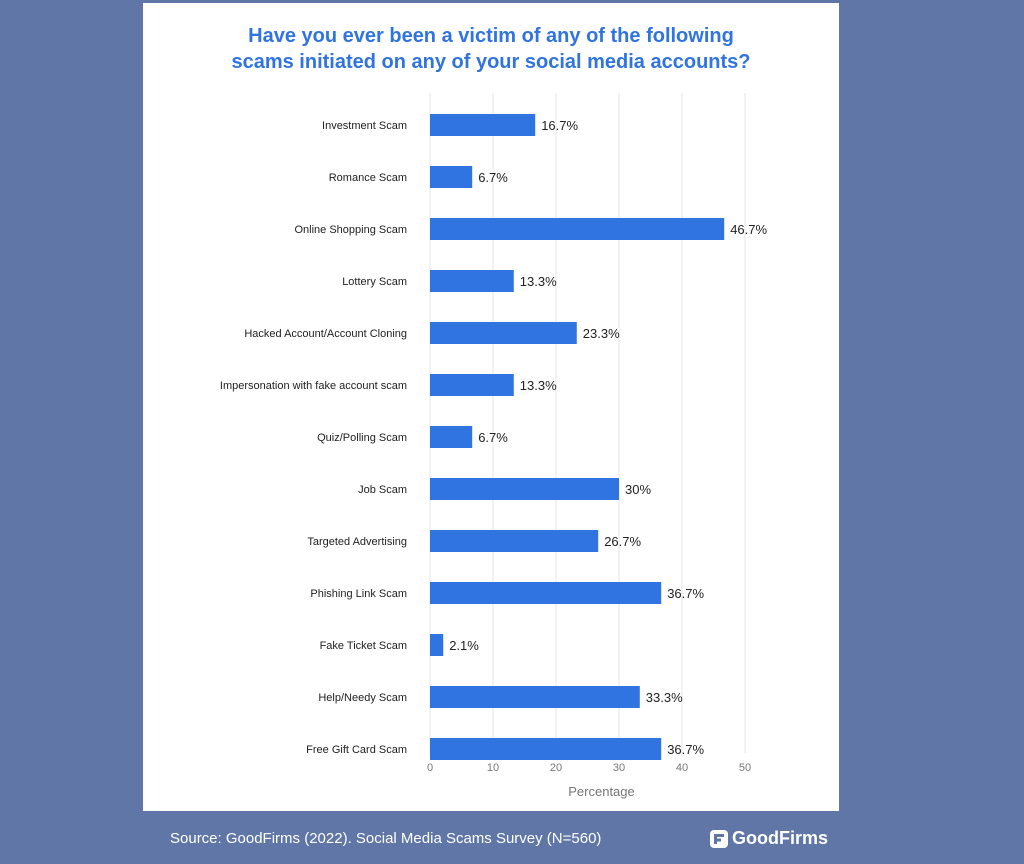  Describe the element at coordinates (638, 489) in the screenshot. I see `data-label: 30%` at that location.